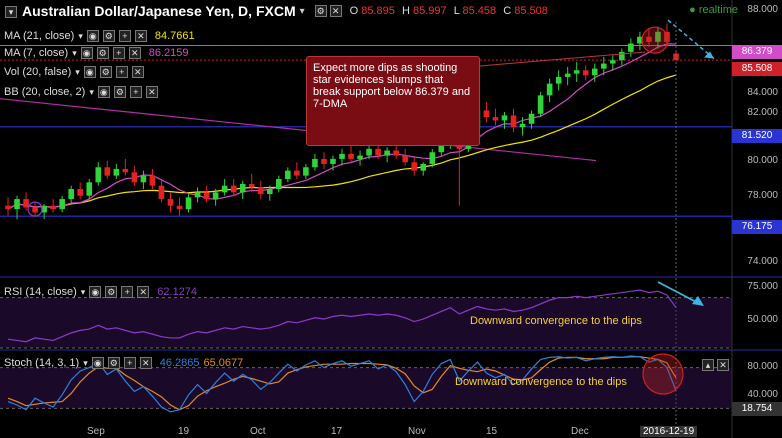  I want to click on x-tick: Sep, so click(96, 431).